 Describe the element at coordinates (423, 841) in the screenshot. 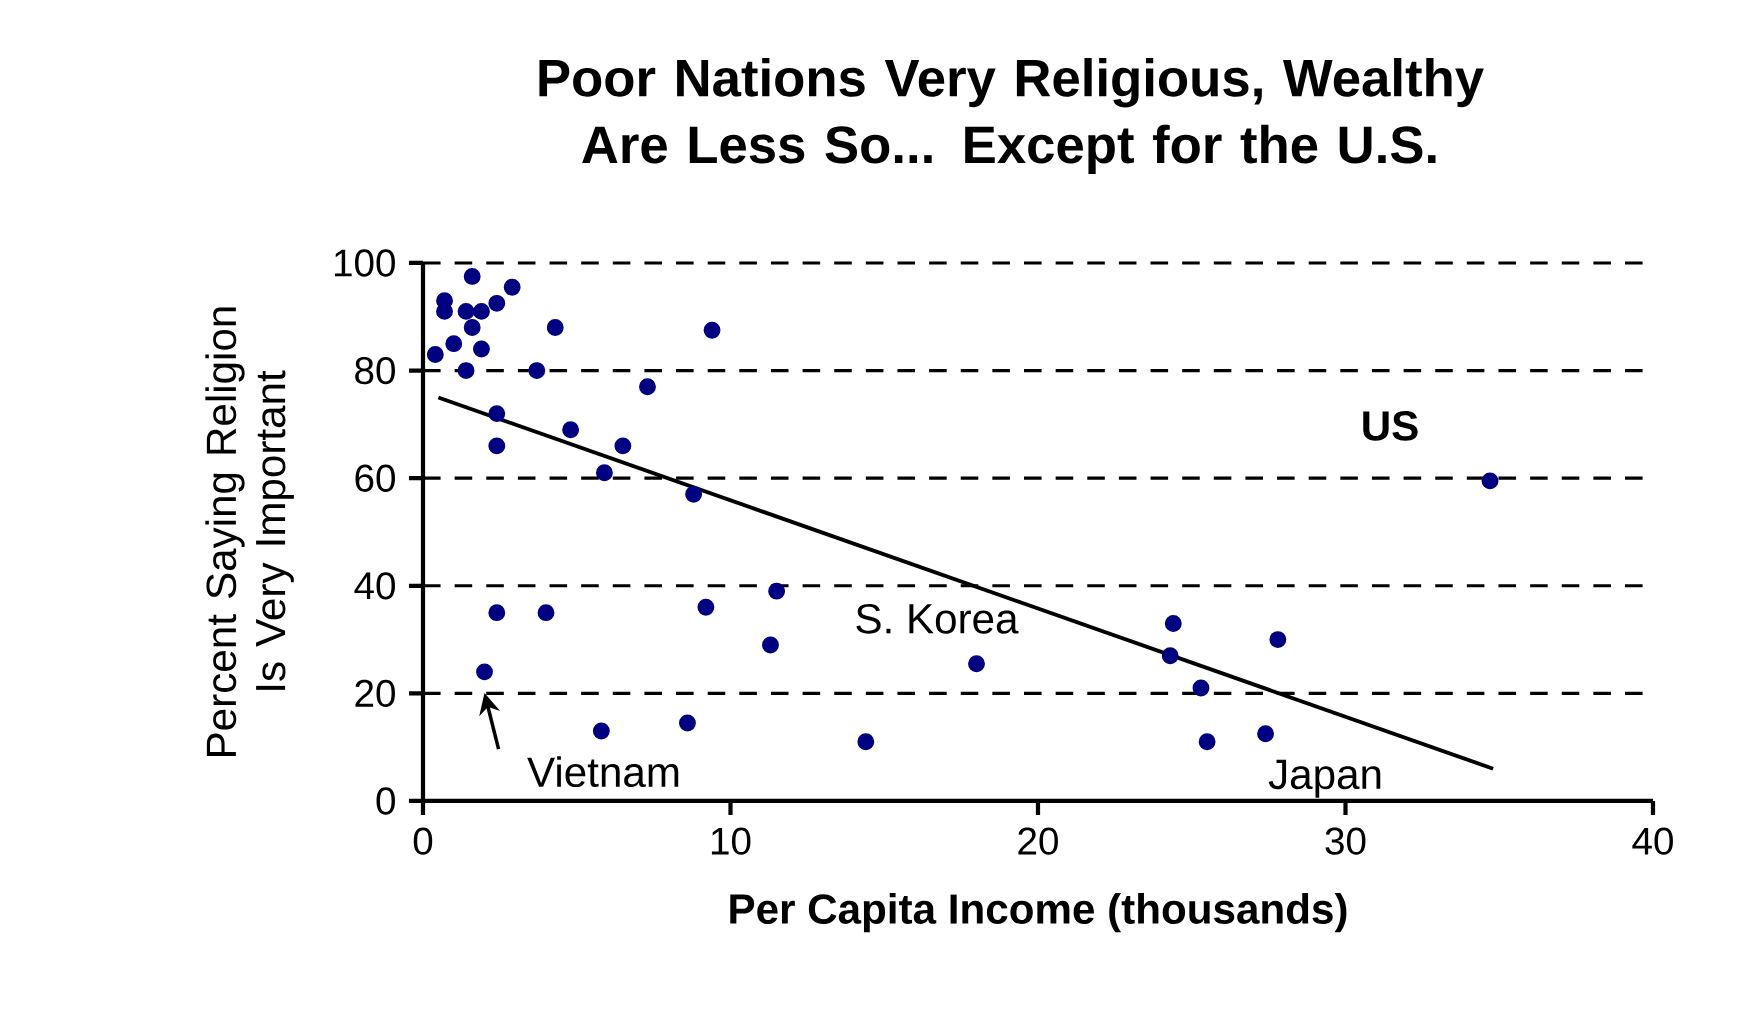

I see `x-tick-label: 0` at that location.